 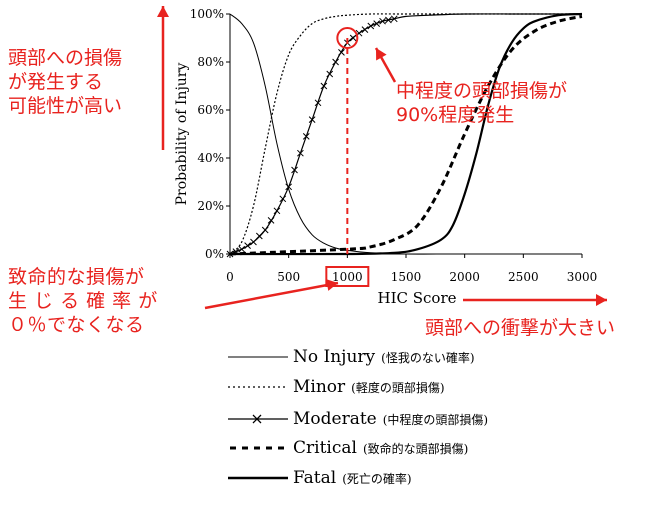 I want to click on legend-series-note: (中程度の頭部損傷), so click(x=435, y=419).